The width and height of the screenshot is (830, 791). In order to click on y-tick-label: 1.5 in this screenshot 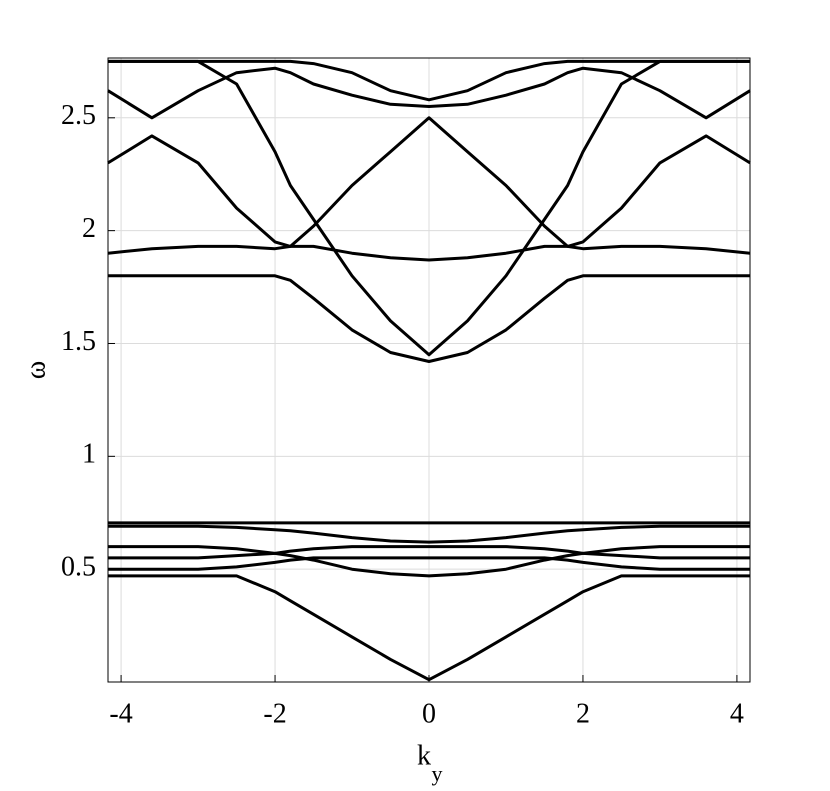, I will do `click(78, 341)`.